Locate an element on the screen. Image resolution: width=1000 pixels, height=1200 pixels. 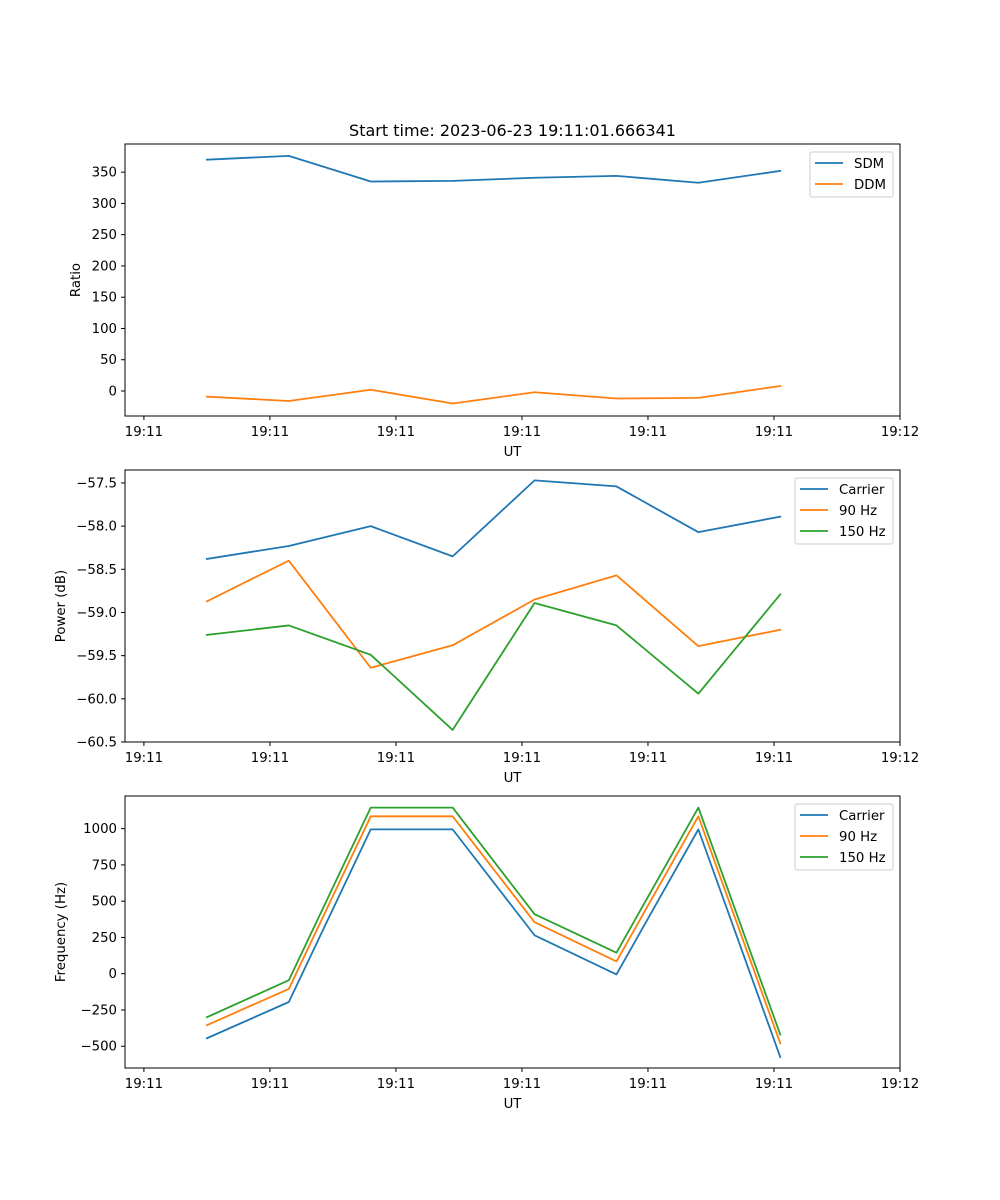
y-tick-label: −57.5 is located at coordinates (96, 483).